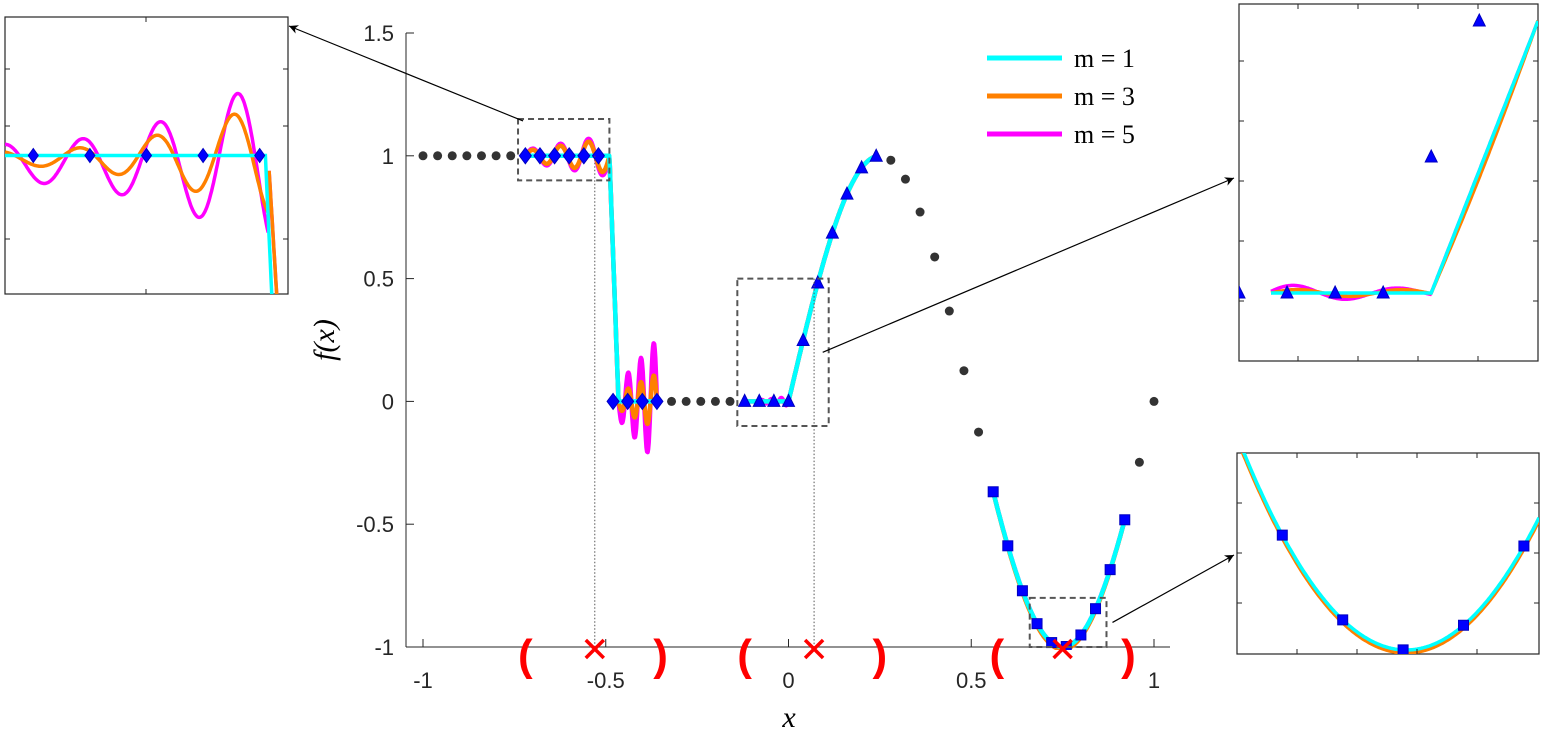 Image resolution: width=1541 pixels, height=733 pixels. What do you see at coordinates (880, 655) in the screenshot?
I see `bracket-right: )` at bounding box center [880, 655].